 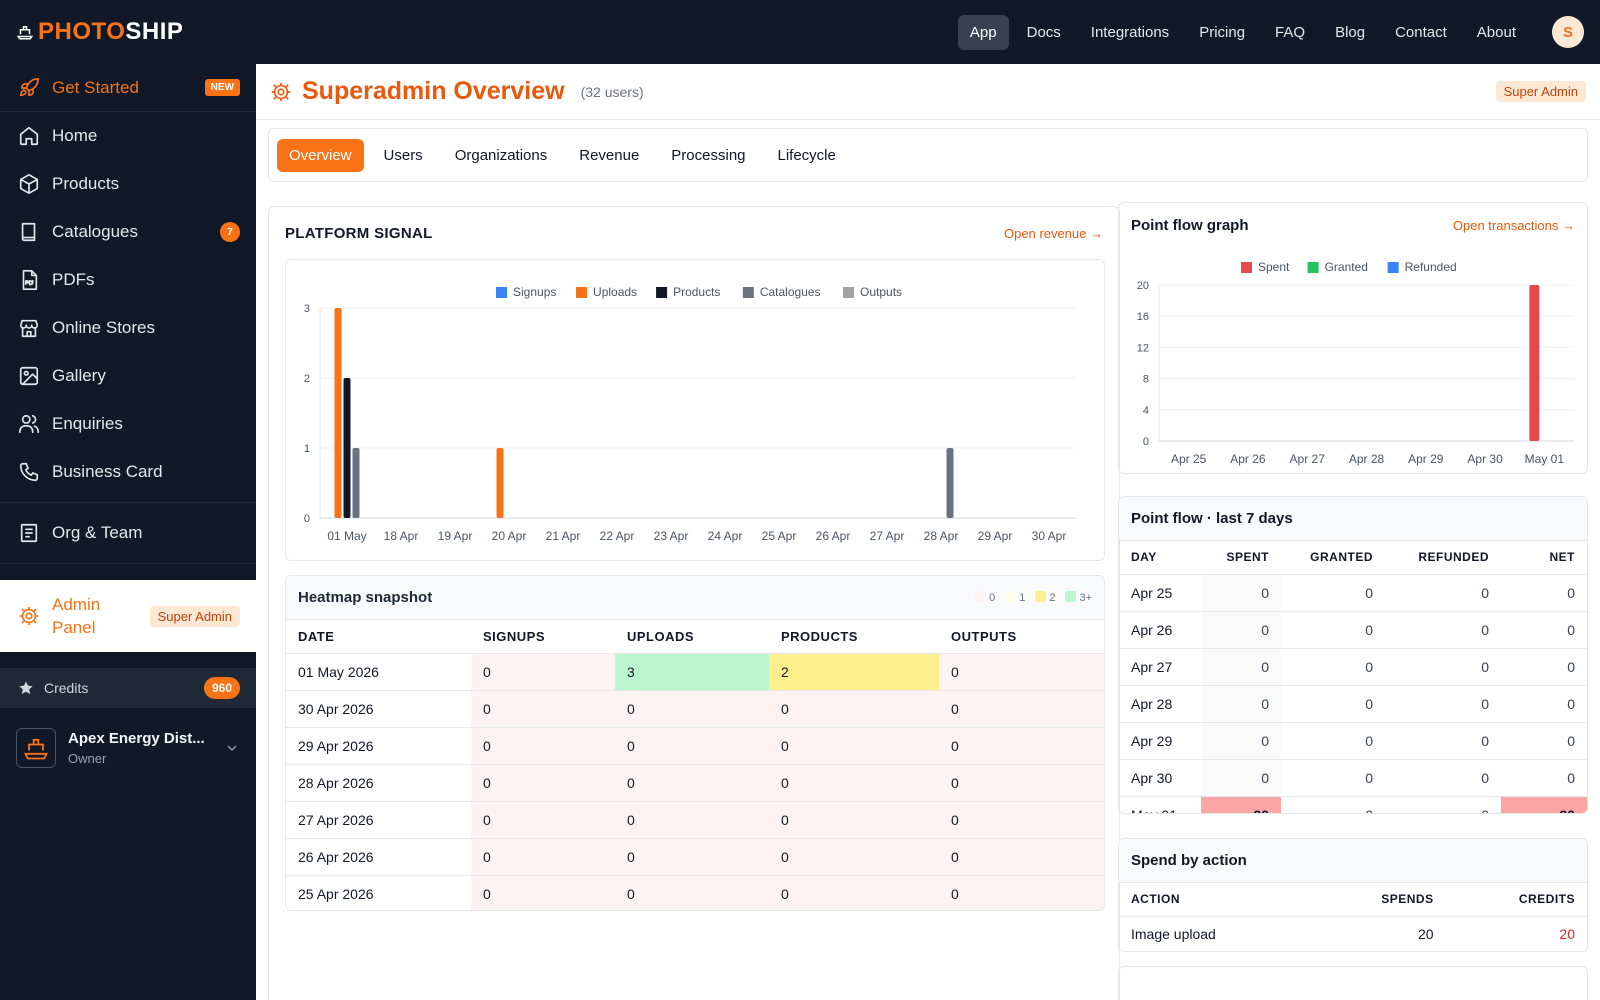 I want to click on heatmap-col-products: PRODUCTS, so click(x=854, y=637).